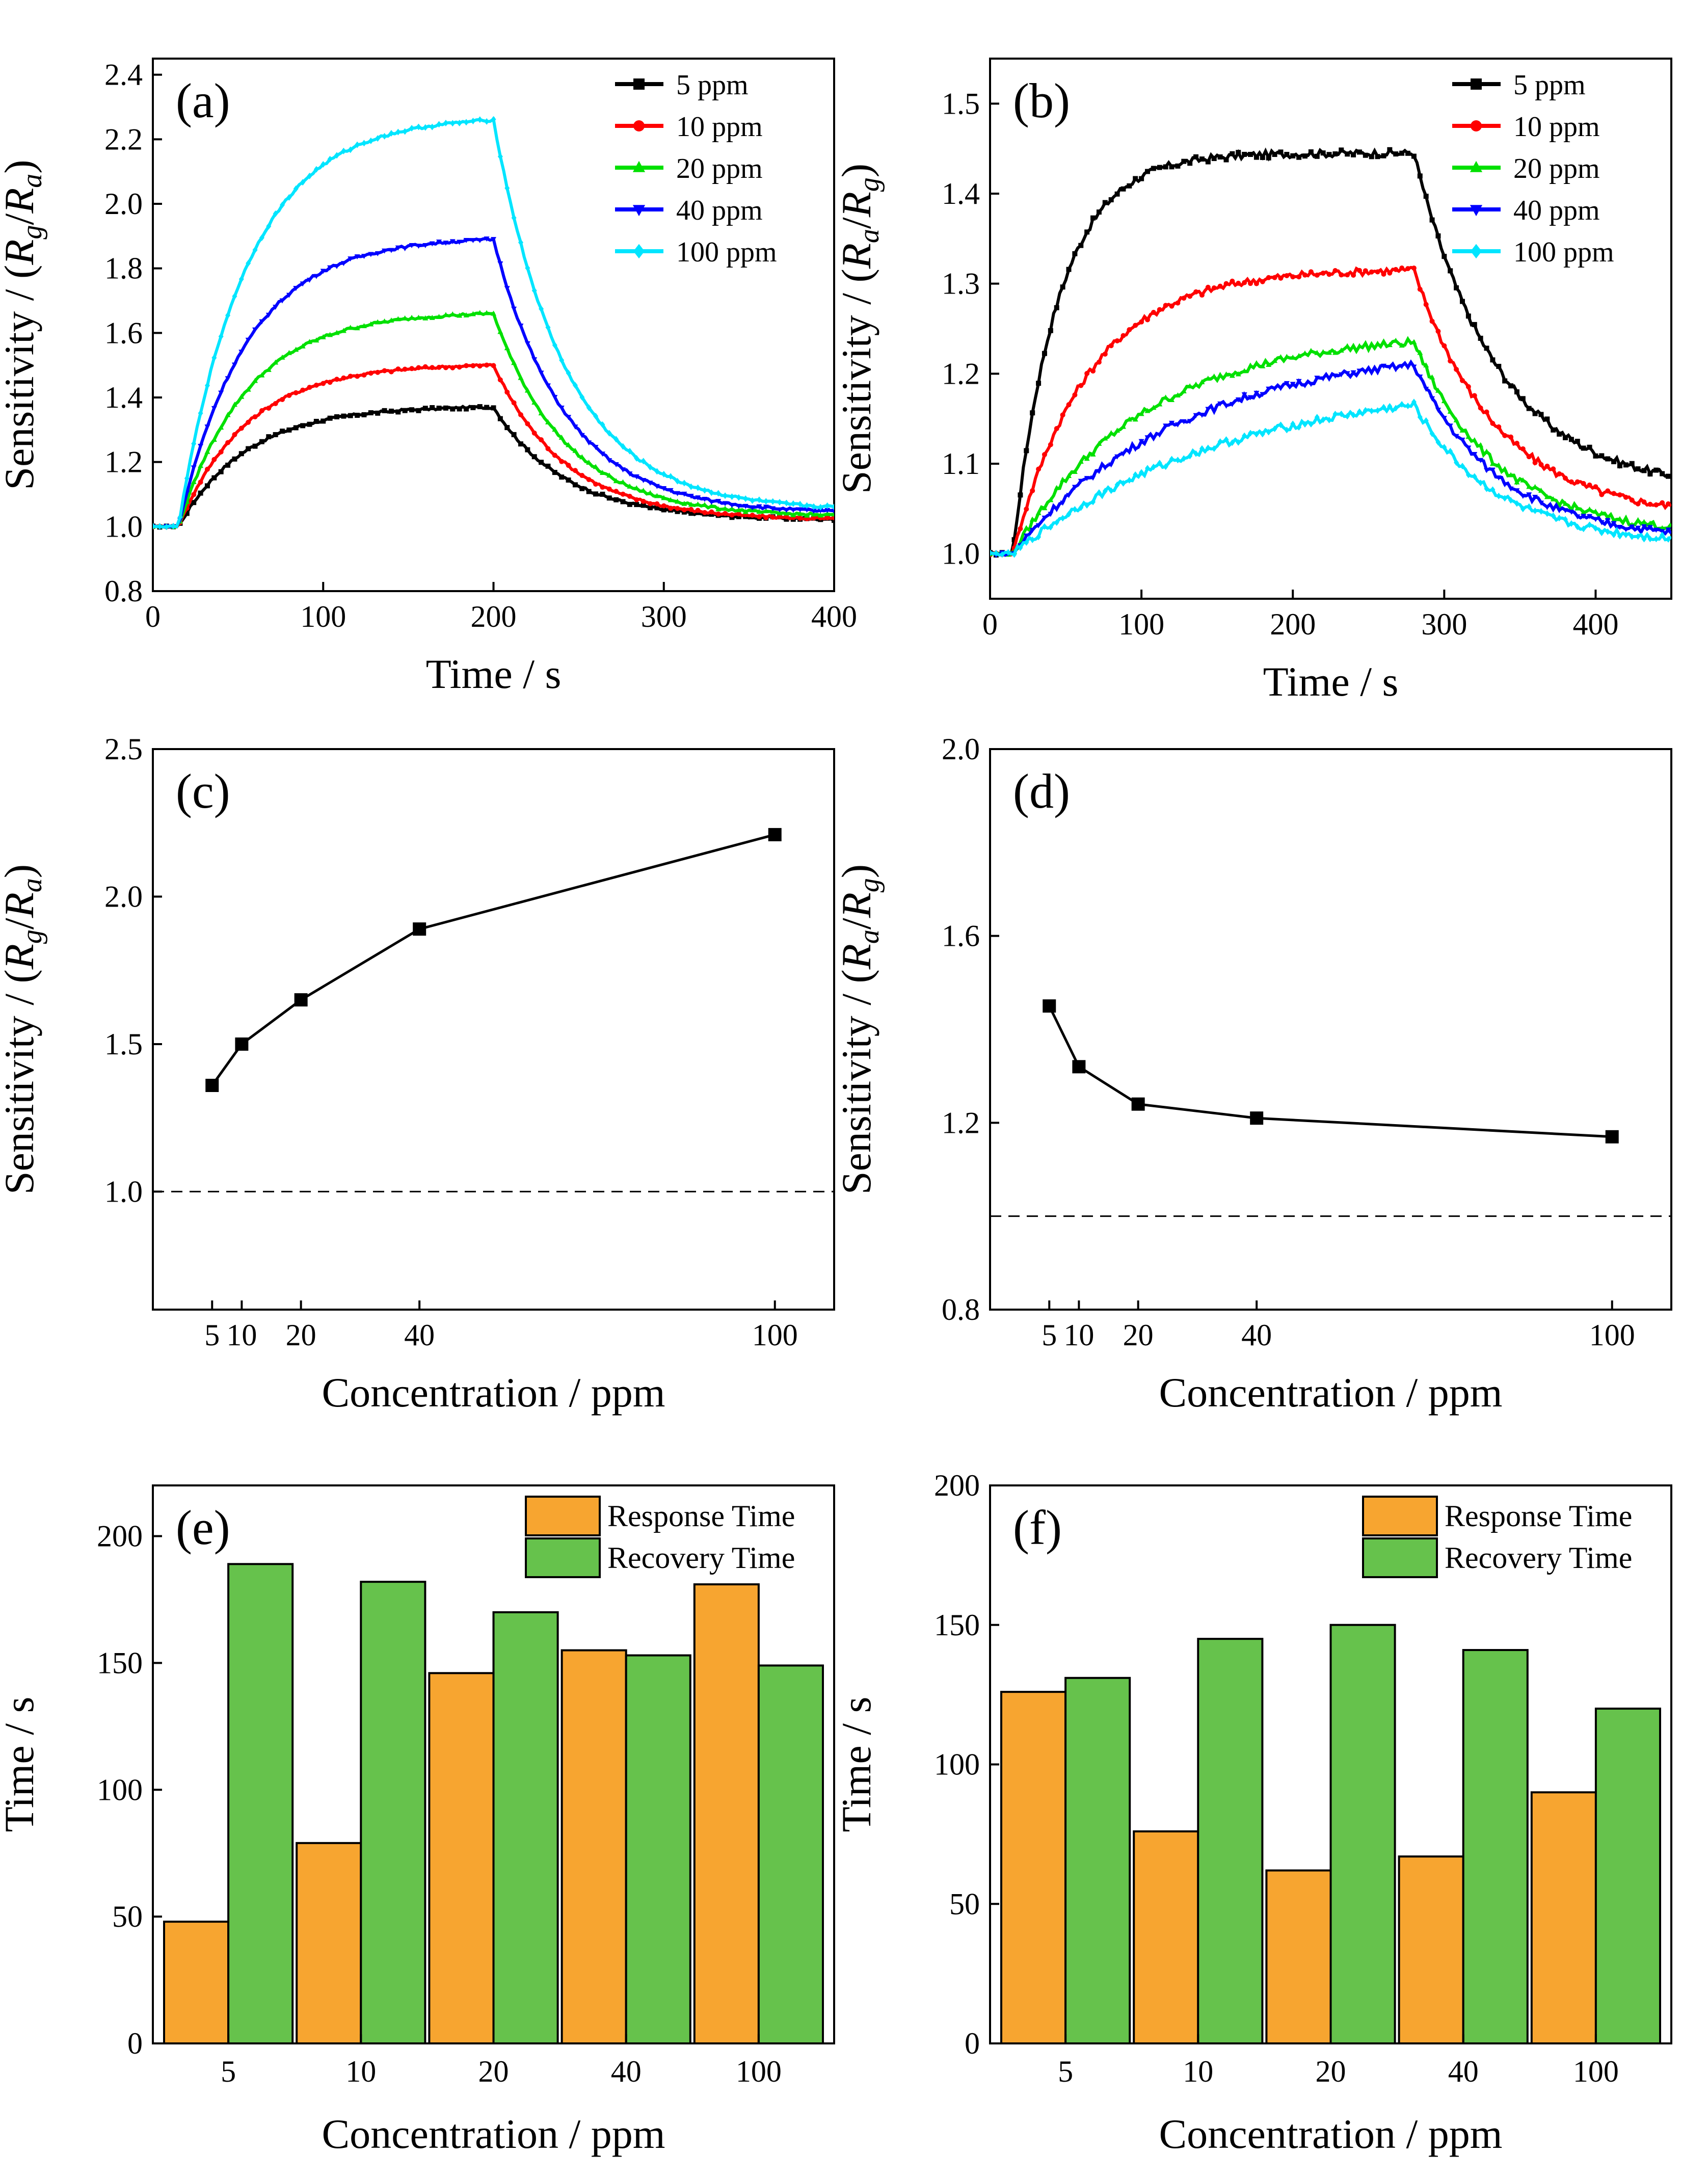 This screenshot has height=2181, width=1708. What do you see at coordinates (961, 464) in the screenshot?
I see `y-tick-label: 1.1` at bounding box center [961, 464].